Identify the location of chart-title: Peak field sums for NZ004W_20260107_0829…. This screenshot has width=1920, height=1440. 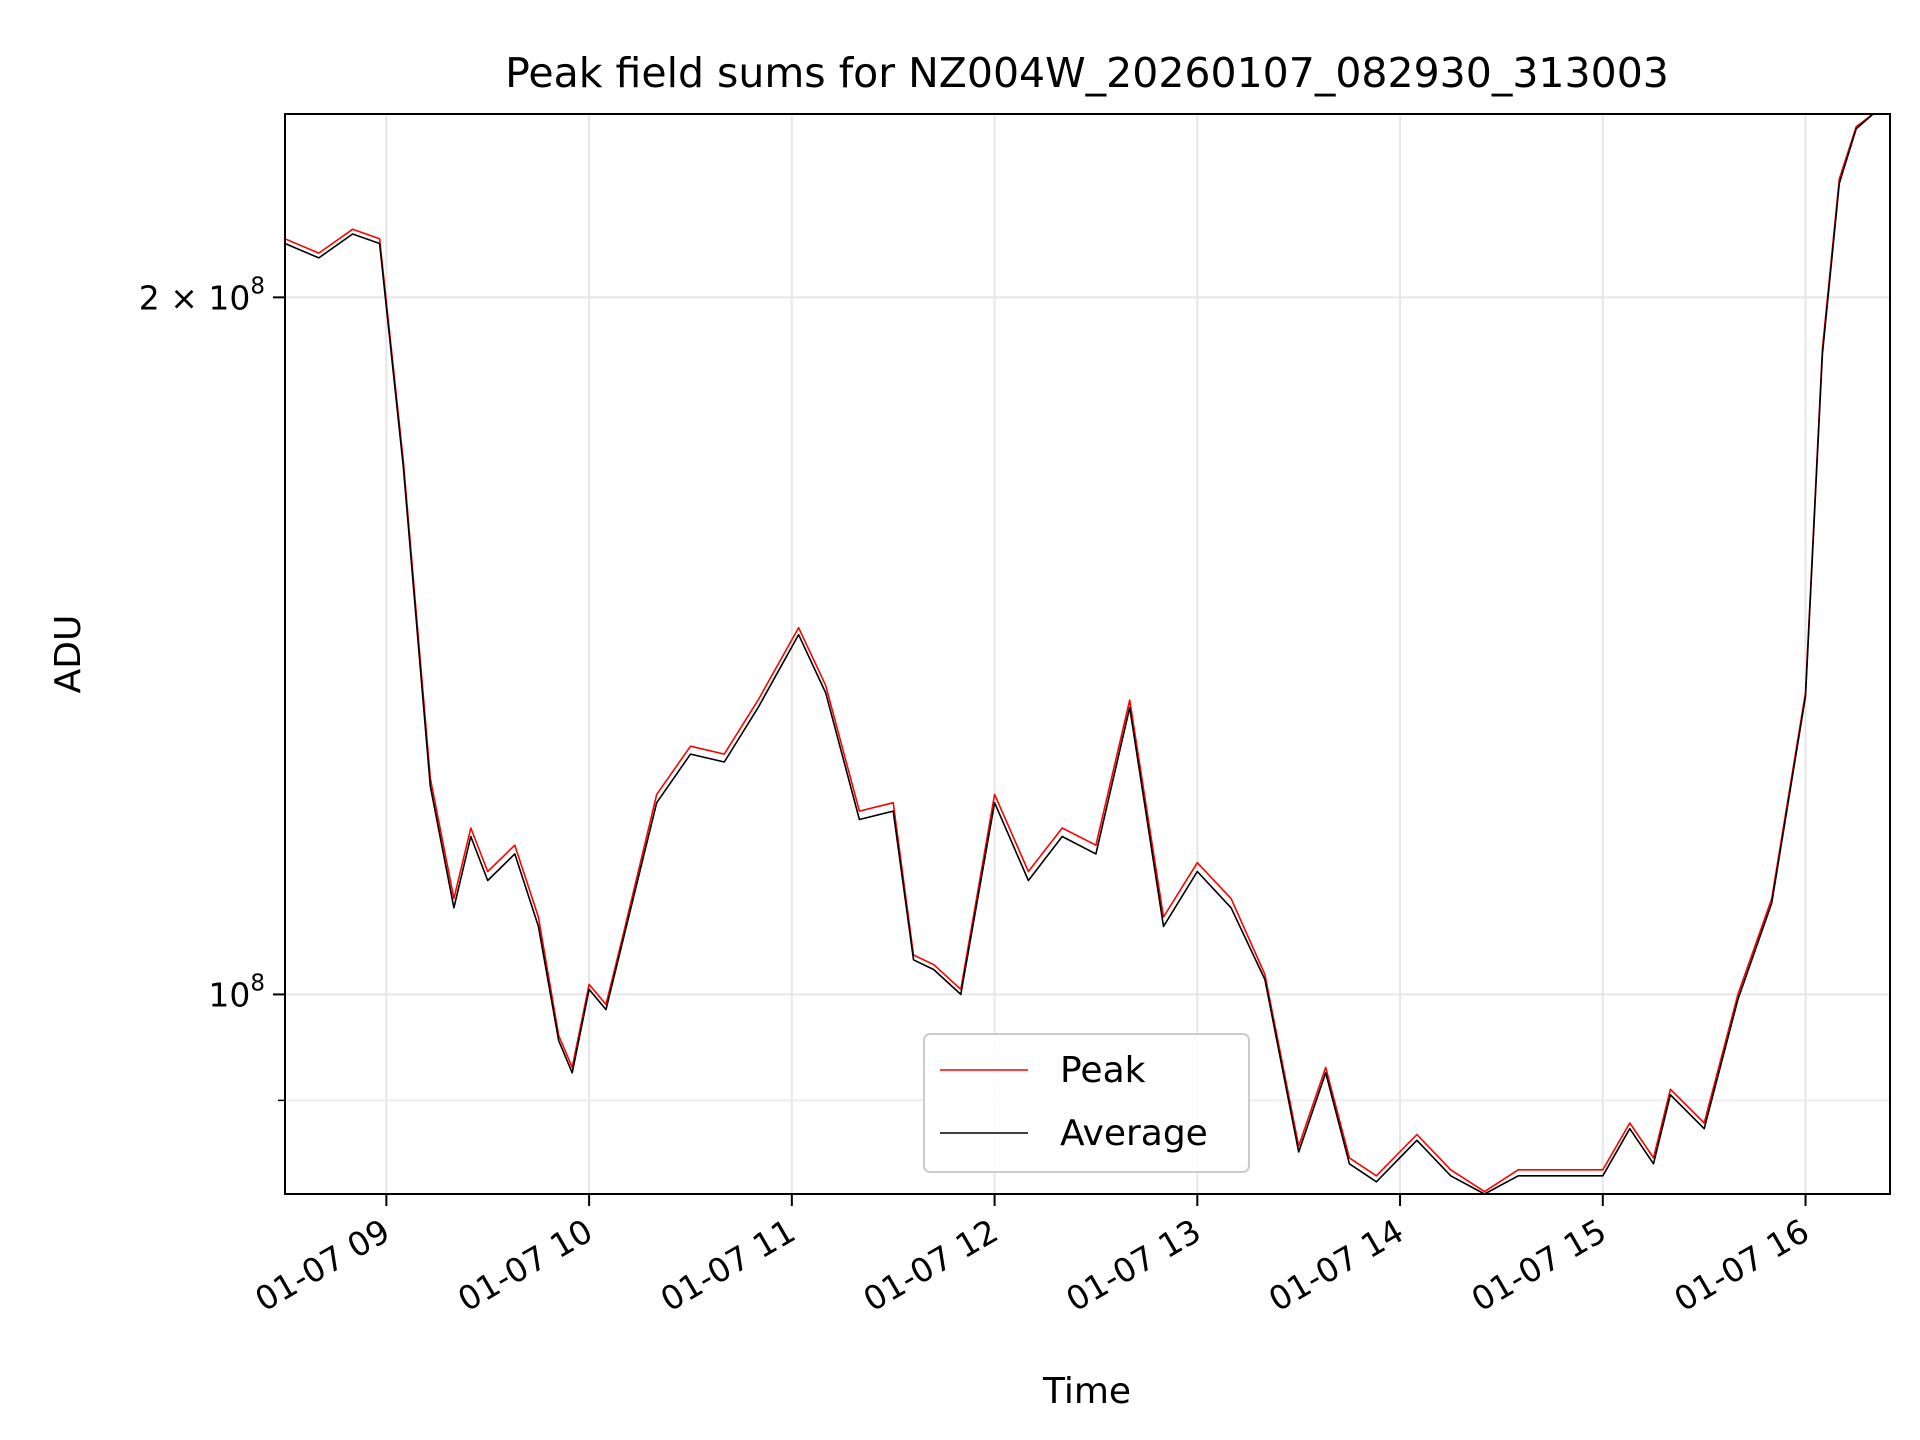
(1087, 73).